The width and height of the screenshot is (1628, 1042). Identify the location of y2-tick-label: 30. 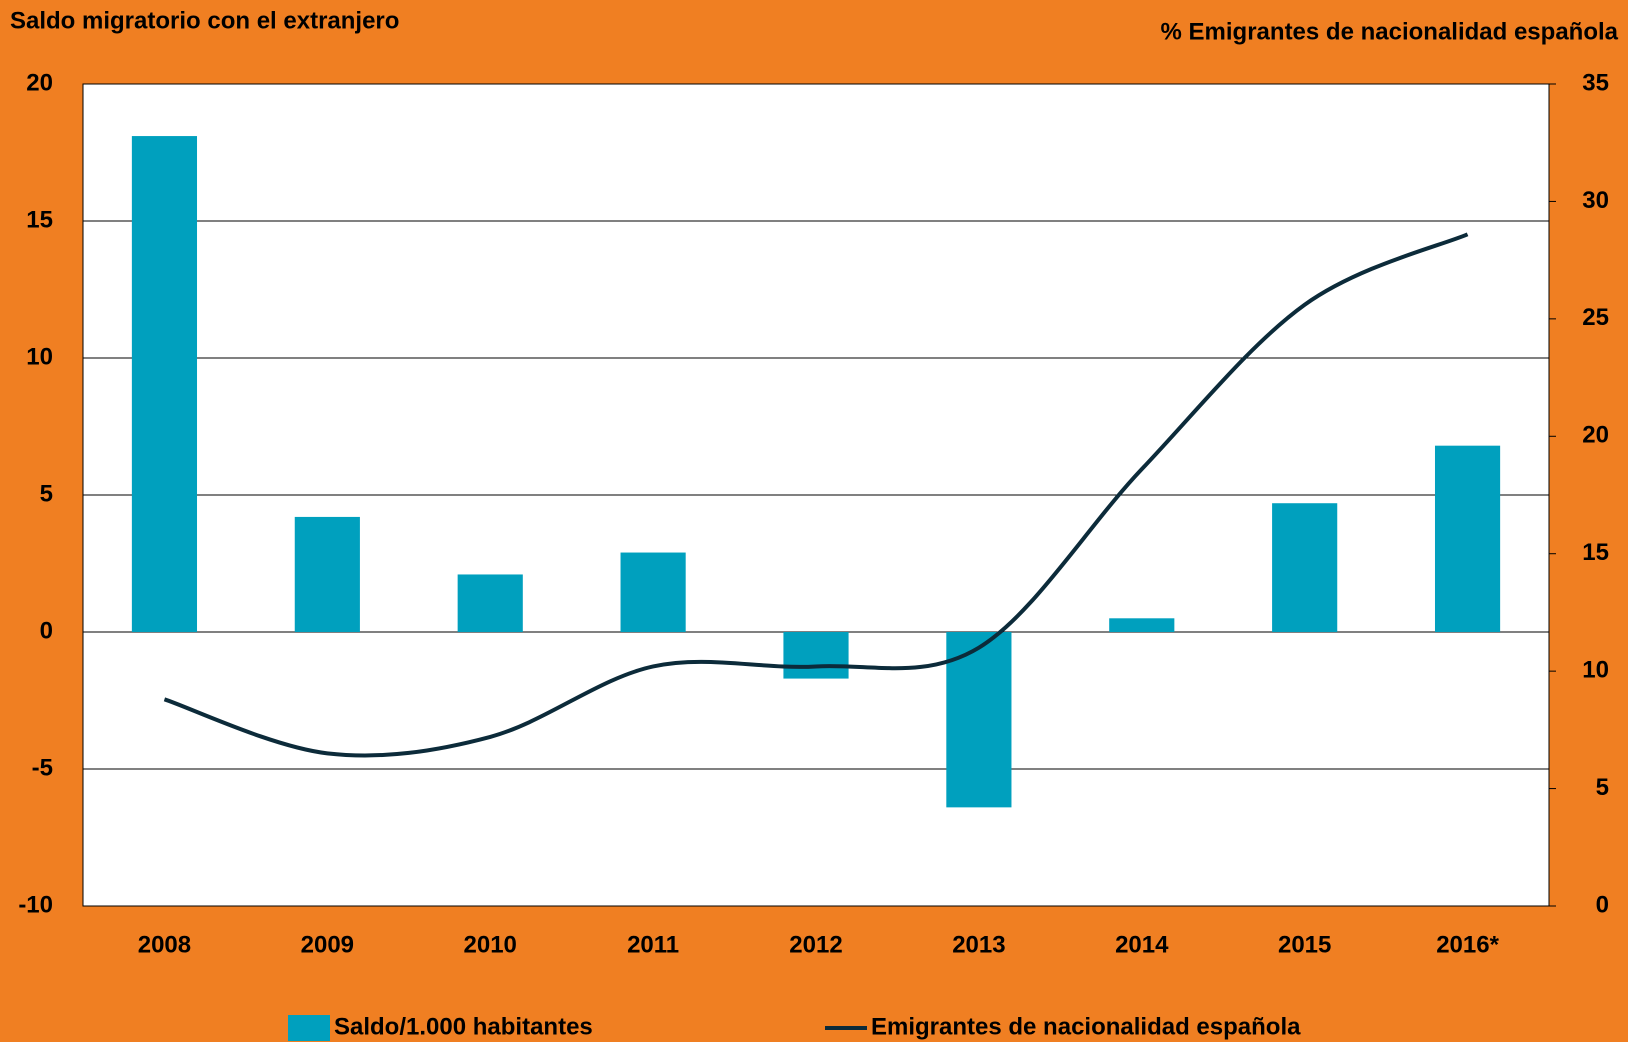
(1595, 200).